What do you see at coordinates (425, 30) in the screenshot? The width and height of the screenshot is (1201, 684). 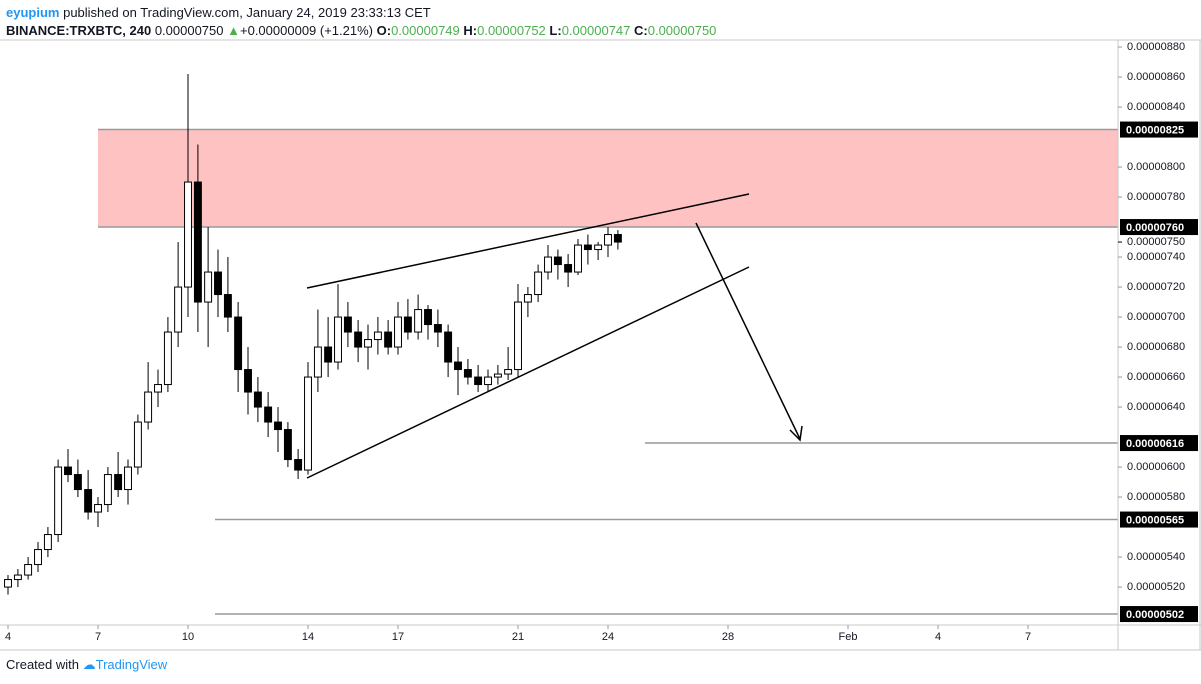 I see `open: 0.00000749` at bounding box center [425, 30].